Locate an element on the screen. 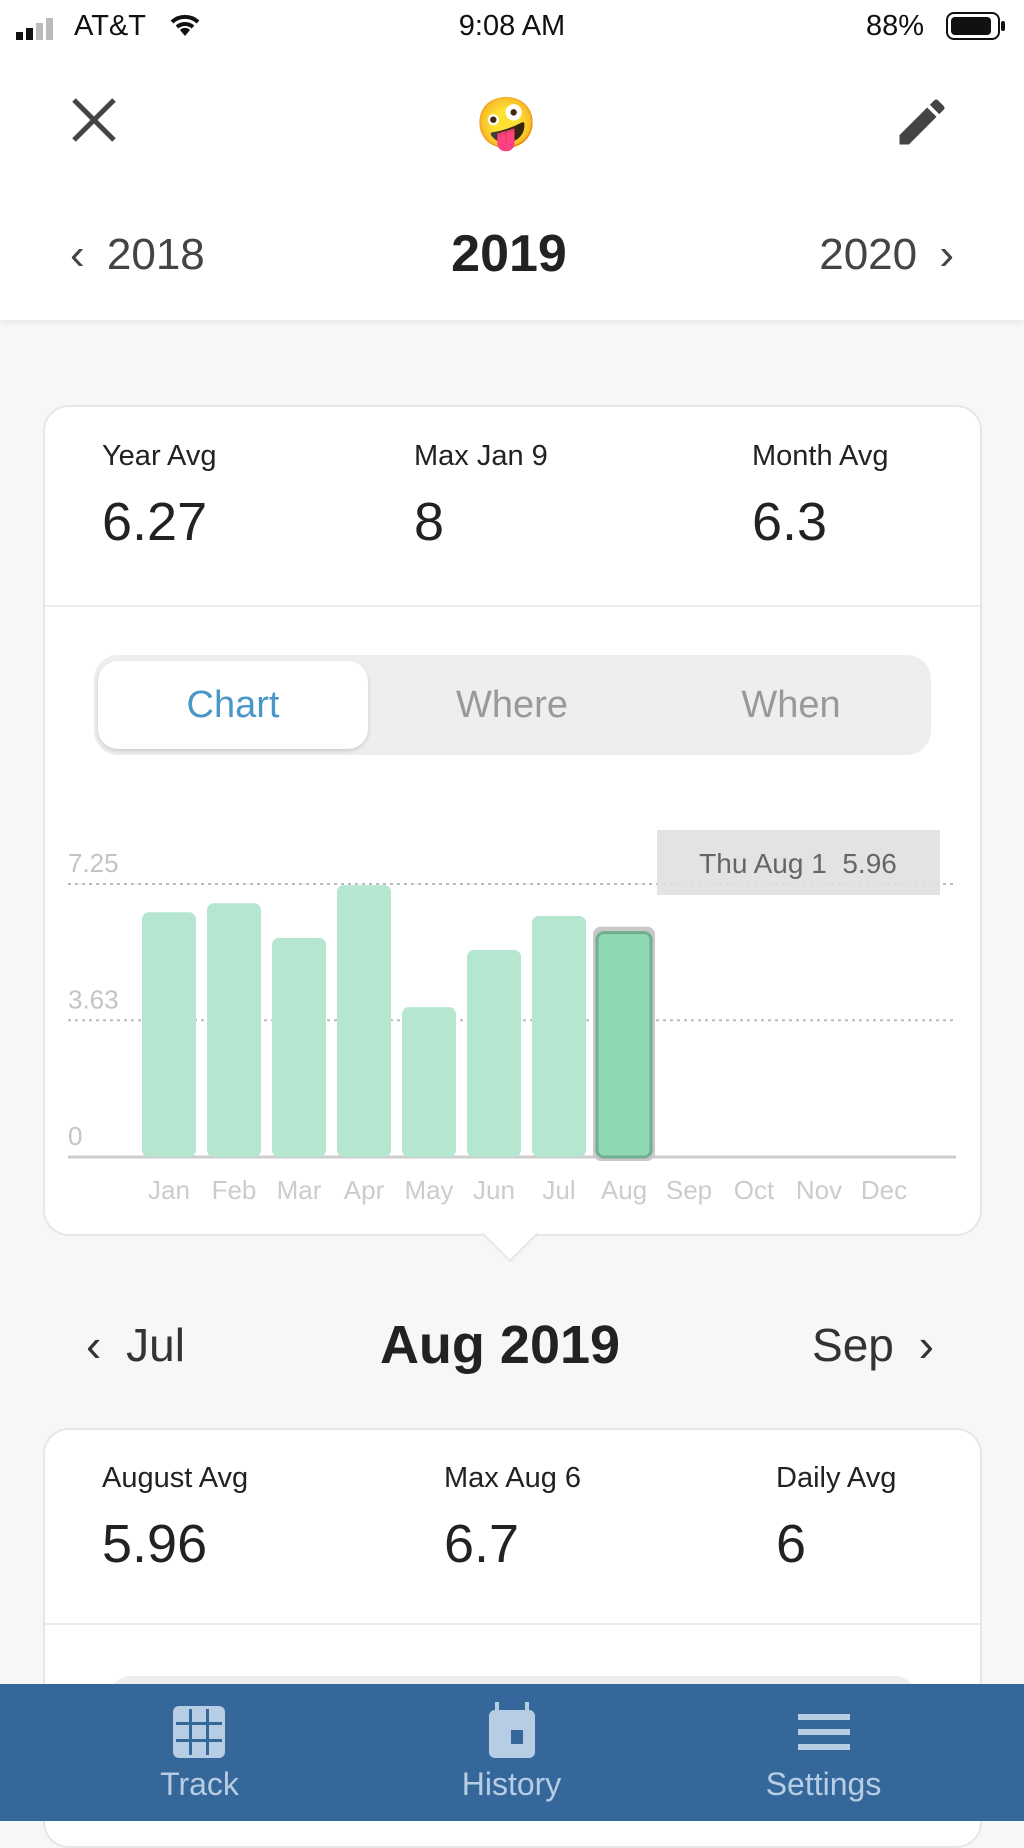 Image resolution: width=1024 pixels, height=1848 pixels. bar-mar is located at coordinates (299, 1047).